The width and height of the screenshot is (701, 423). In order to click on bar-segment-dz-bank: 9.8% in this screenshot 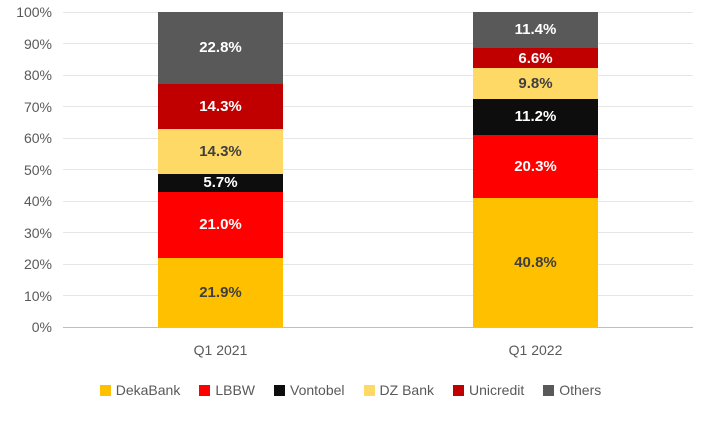, I will do `click(535, 84)`.